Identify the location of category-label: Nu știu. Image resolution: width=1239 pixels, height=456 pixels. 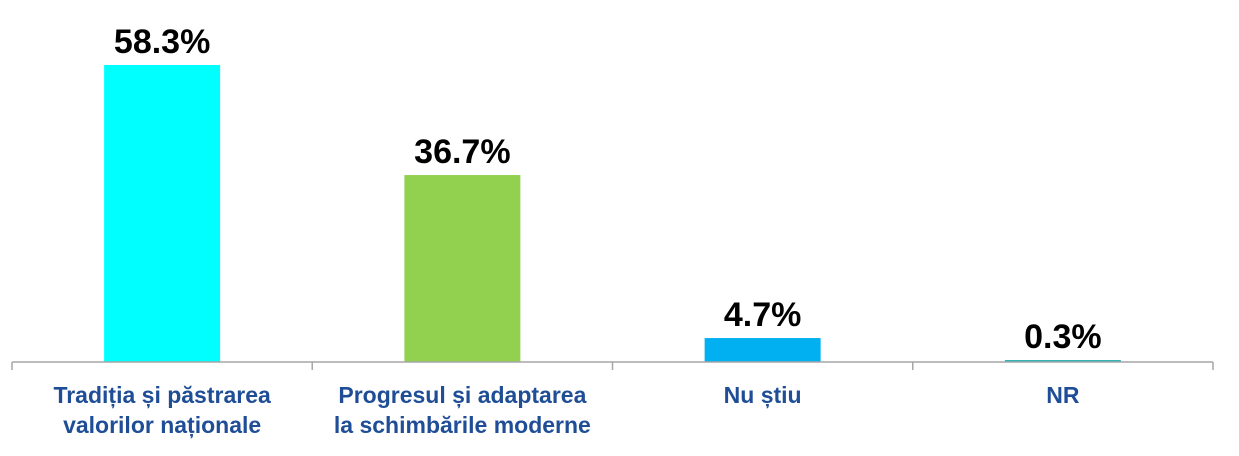
(763, 395).